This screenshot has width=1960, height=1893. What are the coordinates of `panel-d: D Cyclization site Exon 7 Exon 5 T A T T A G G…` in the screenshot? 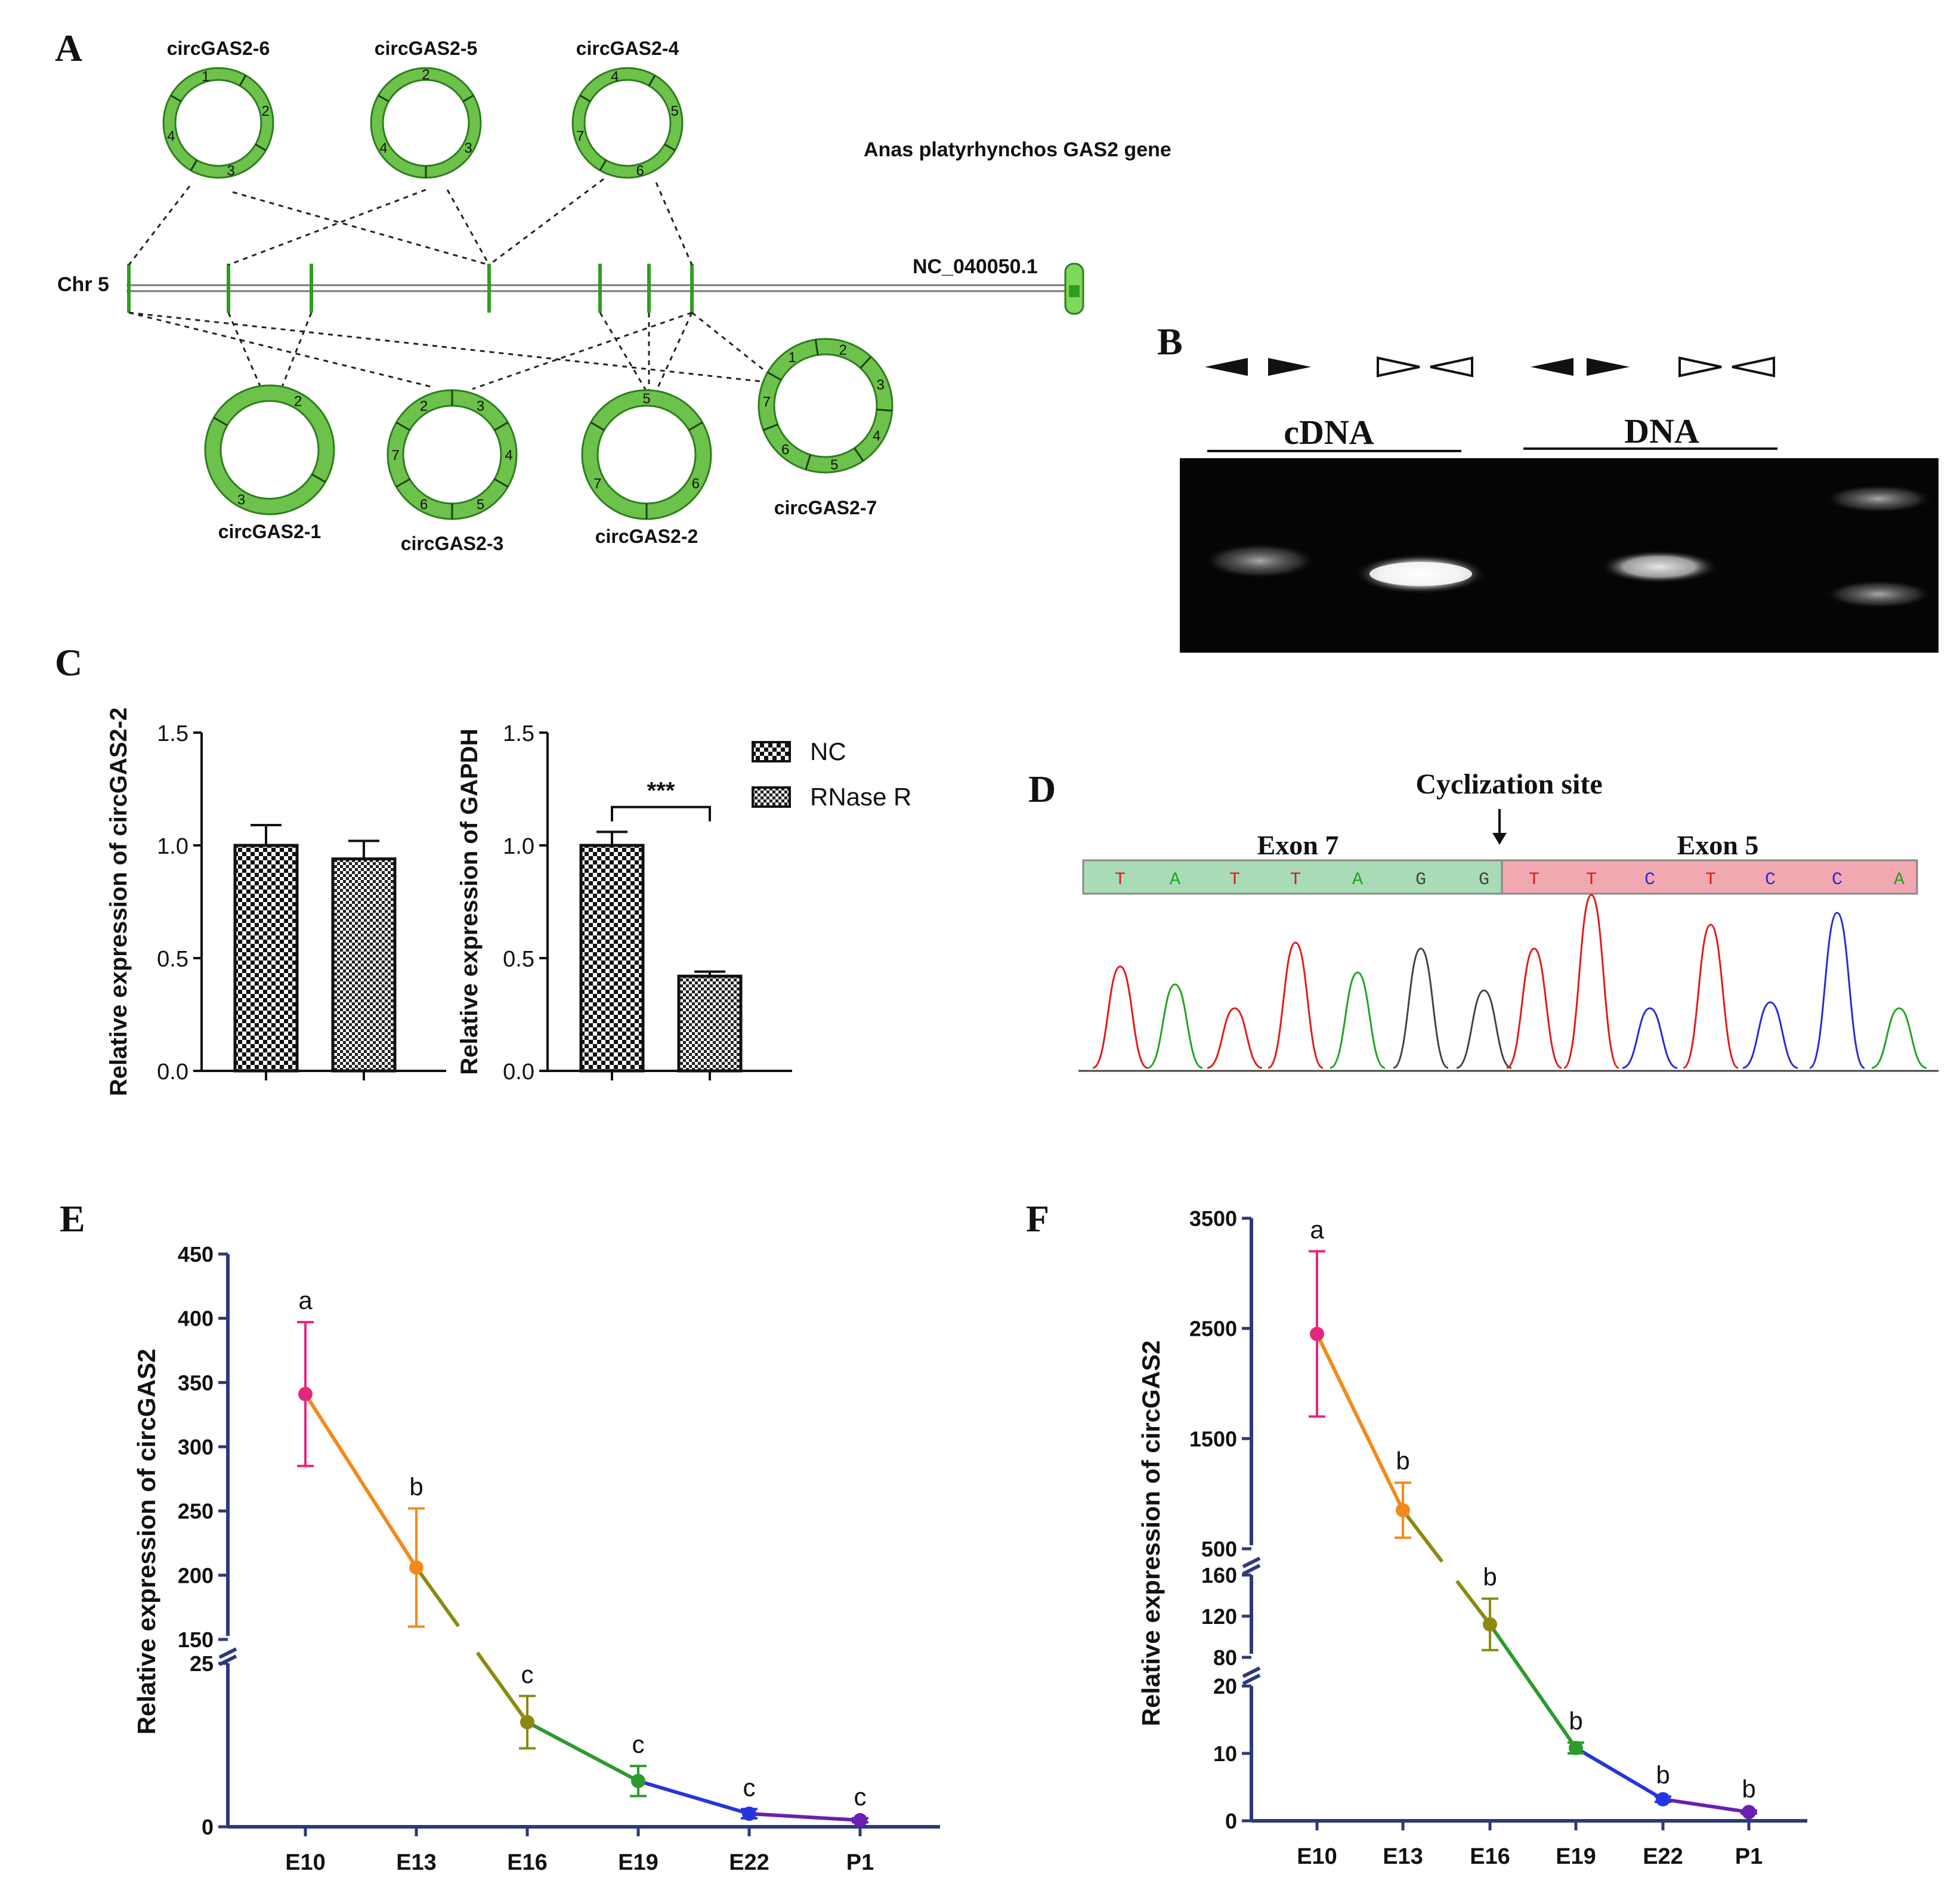 It's located at (1483, 920).